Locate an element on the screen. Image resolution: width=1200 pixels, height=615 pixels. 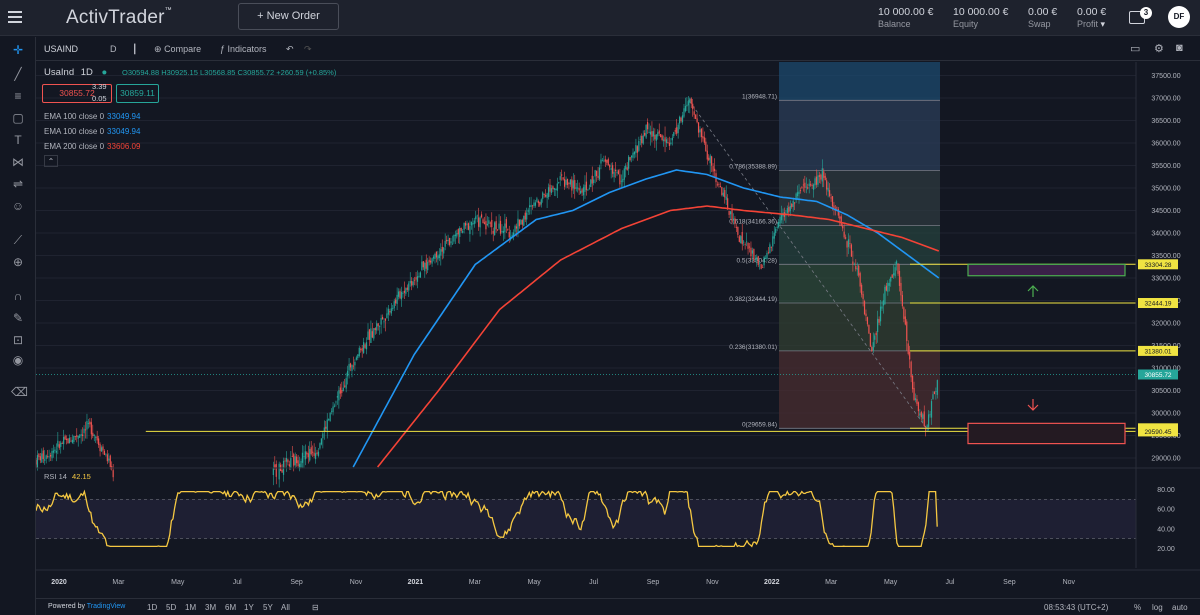
ruler-icon: ⟋ is located at coordinates (18, 240).